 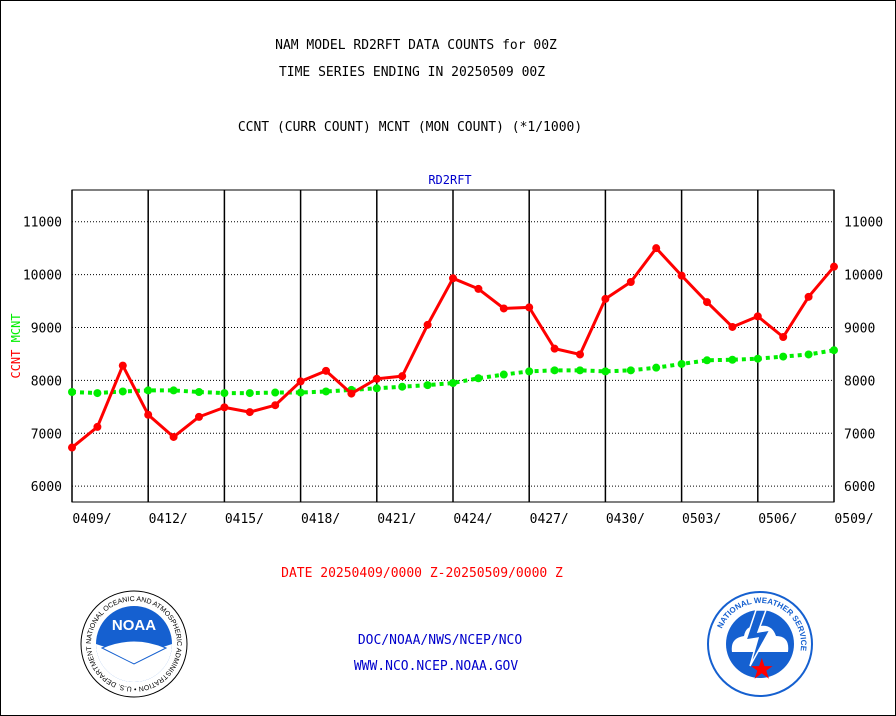 I want to click on x-tick-label: 0412/, so click(x=168, y=519).